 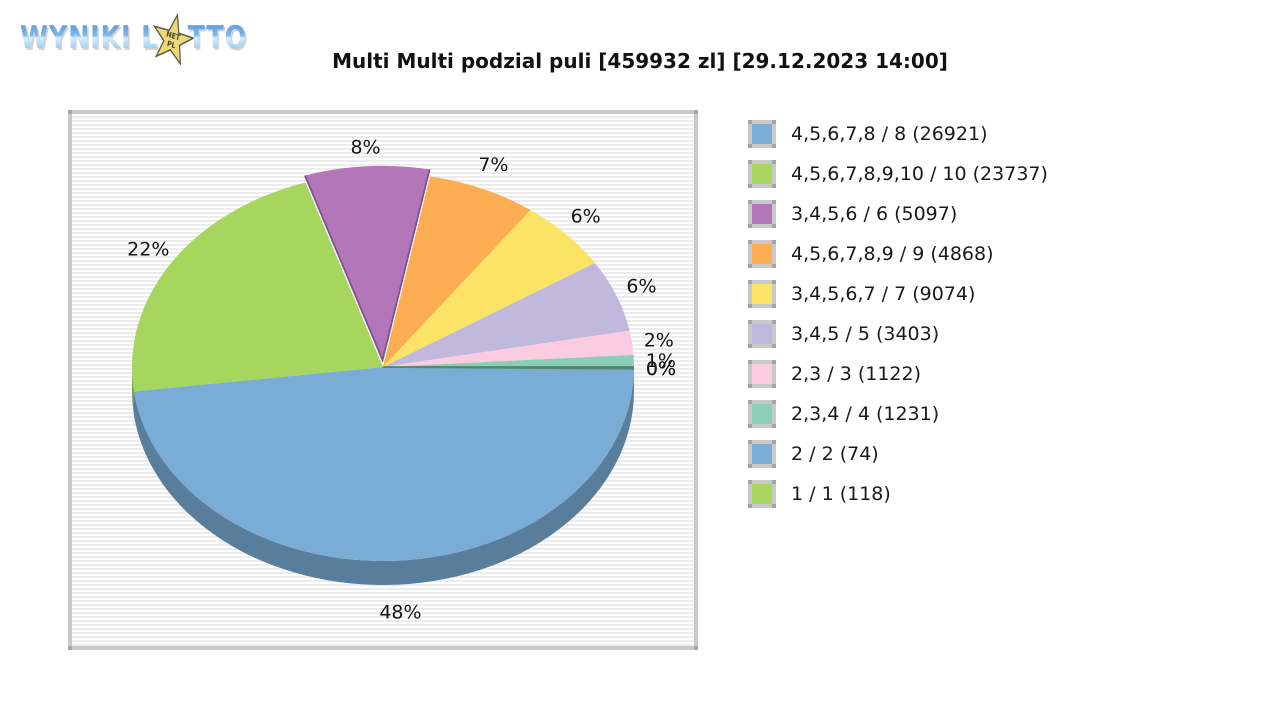 I want to click on star-text-net: NET, so click(x=174, y=36).